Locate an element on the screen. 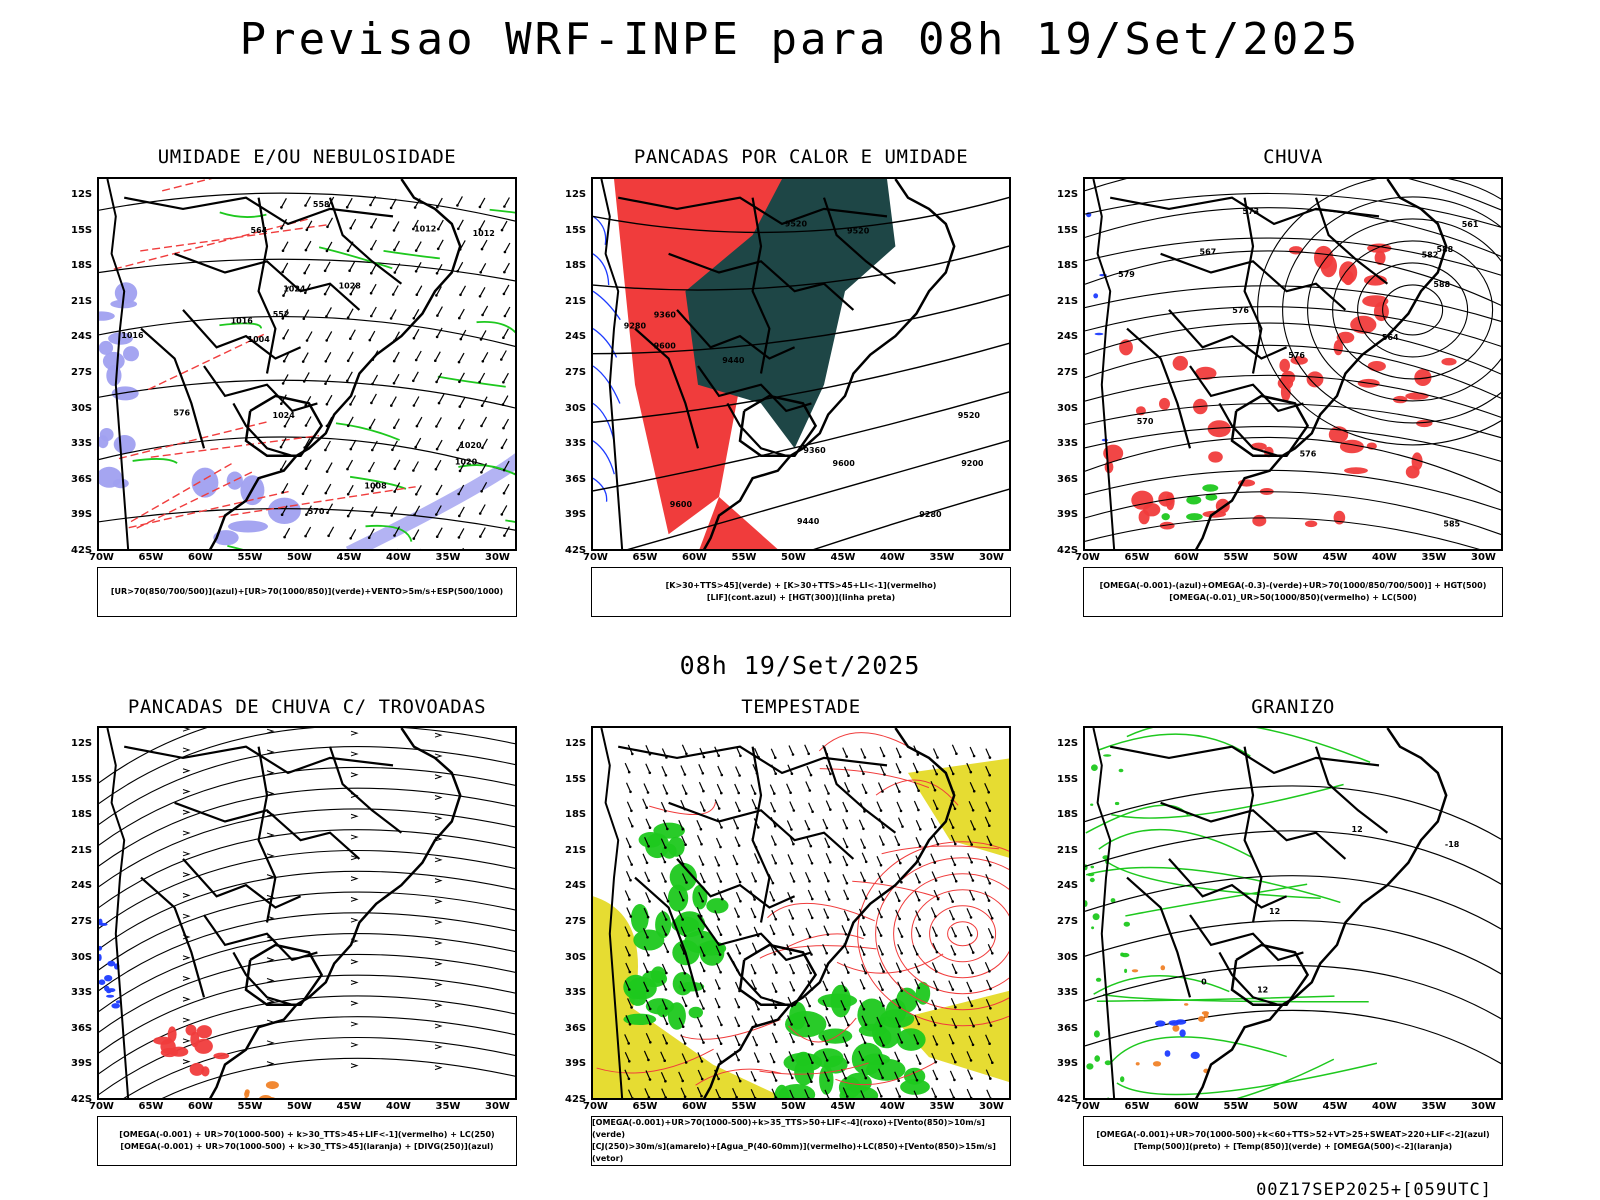 Image resolution: width=1600 pixels, height=1200 pixels. contour-label: 579 is located at coordinates (1126, 274).